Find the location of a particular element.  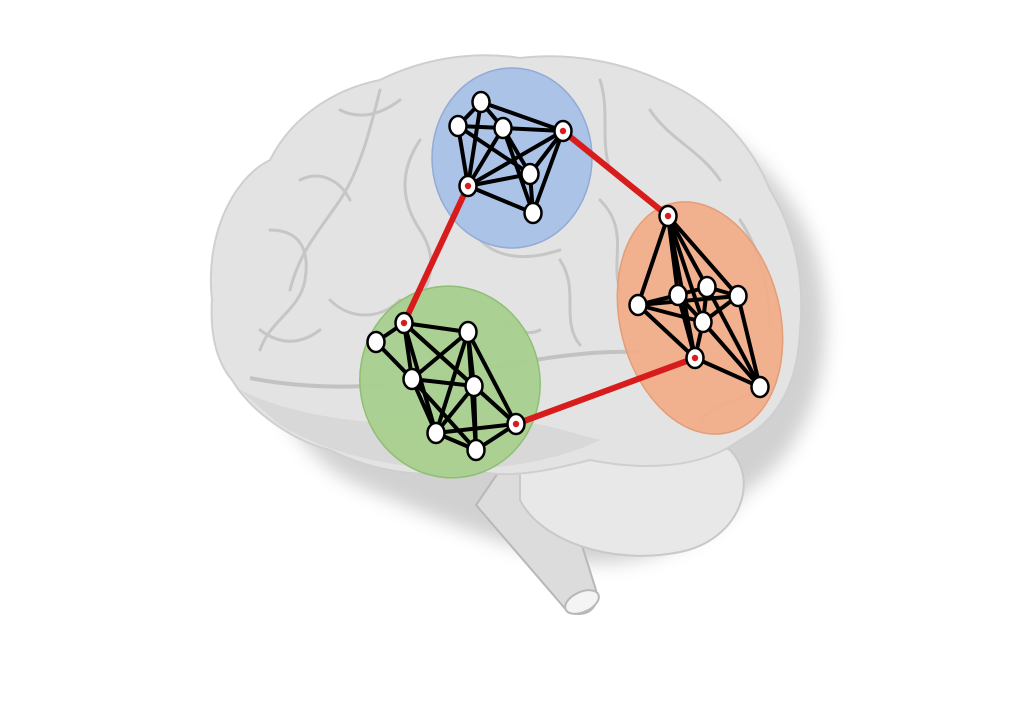

module-green-nodes is located at coordinates (446, 386).